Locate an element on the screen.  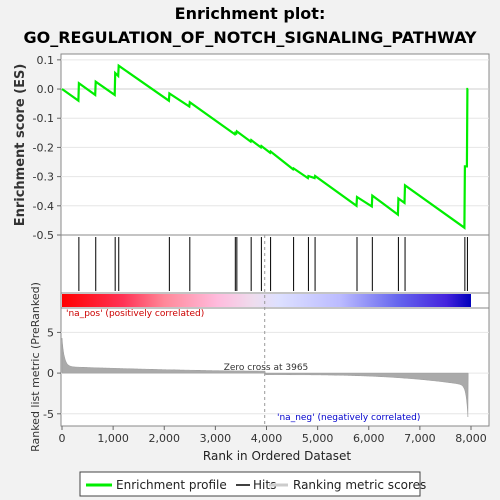
es-y-tick-label: 0.0 is located at coordinates (46, 89).